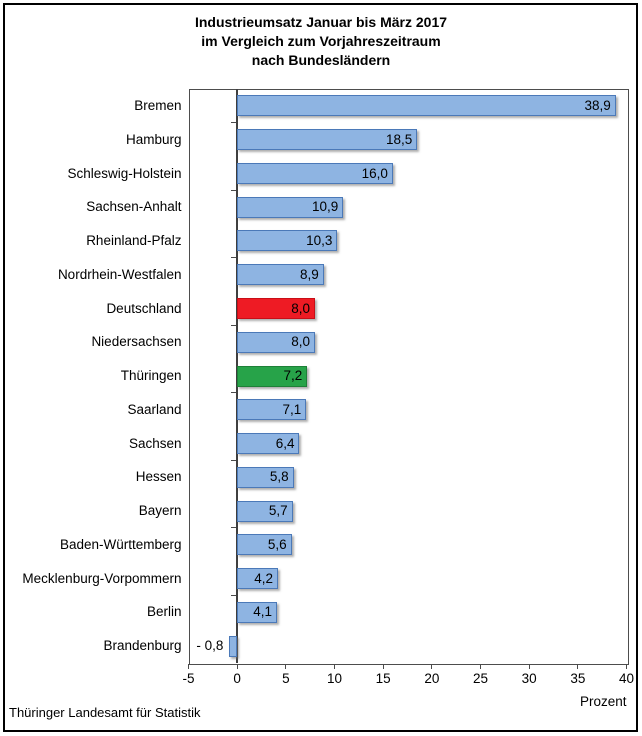  I want to click on bar-rheinland-pfalz, so click(287, 241).